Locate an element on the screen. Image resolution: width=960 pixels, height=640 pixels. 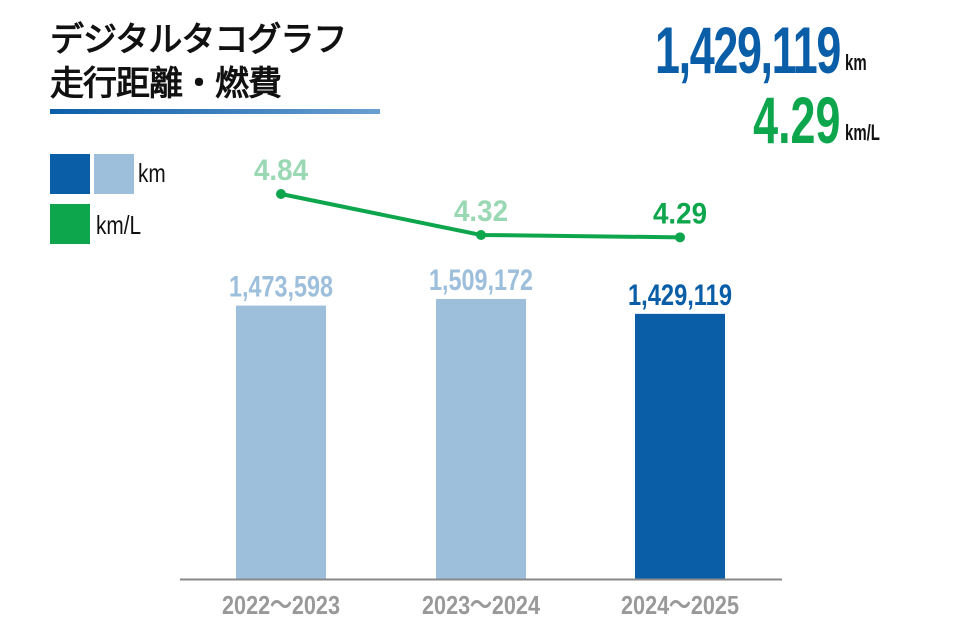
distance-unit-text: km is located at coordinates (856, 62).